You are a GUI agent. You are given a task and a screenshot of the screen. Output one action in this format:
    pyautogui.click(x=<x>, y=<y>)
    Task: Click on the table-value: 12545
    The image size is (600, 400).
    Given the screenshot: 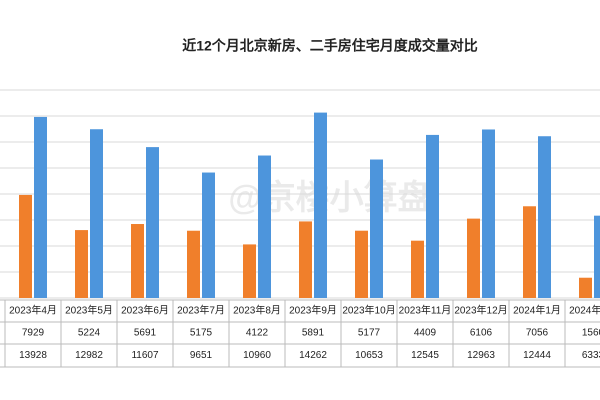 What is the action you would take?
    pyautogui.click(x=425, y=355)
    